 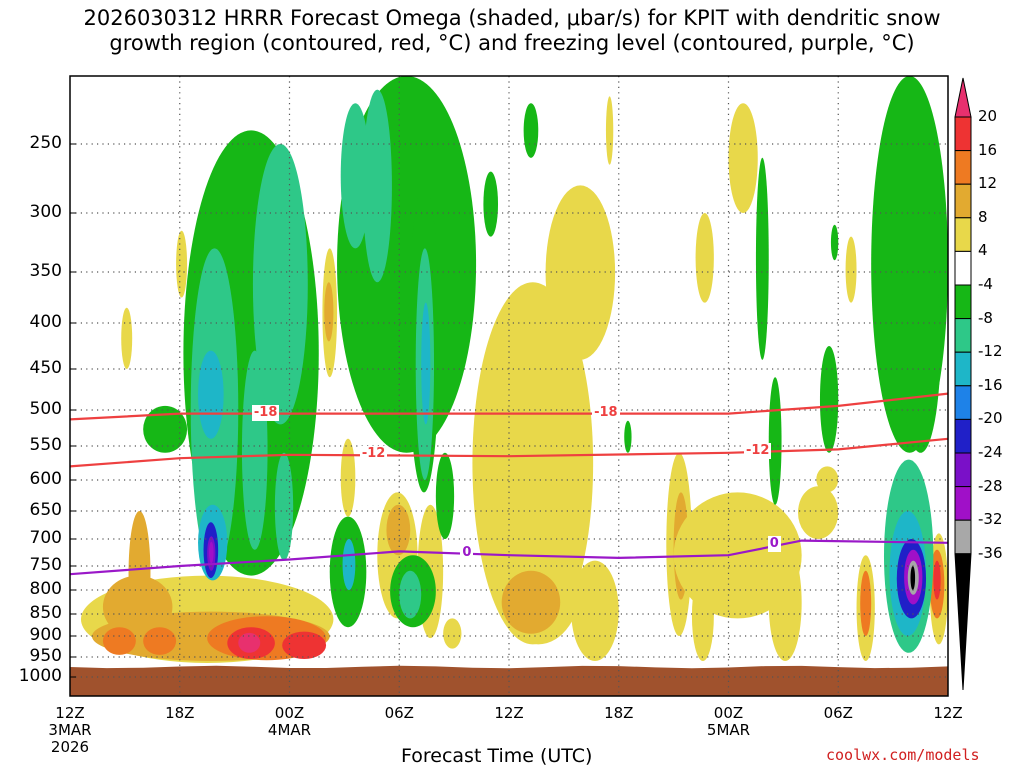 I want to click on x-tick-label: 12Z 3MAR 2026, so click(x=69, y=730).